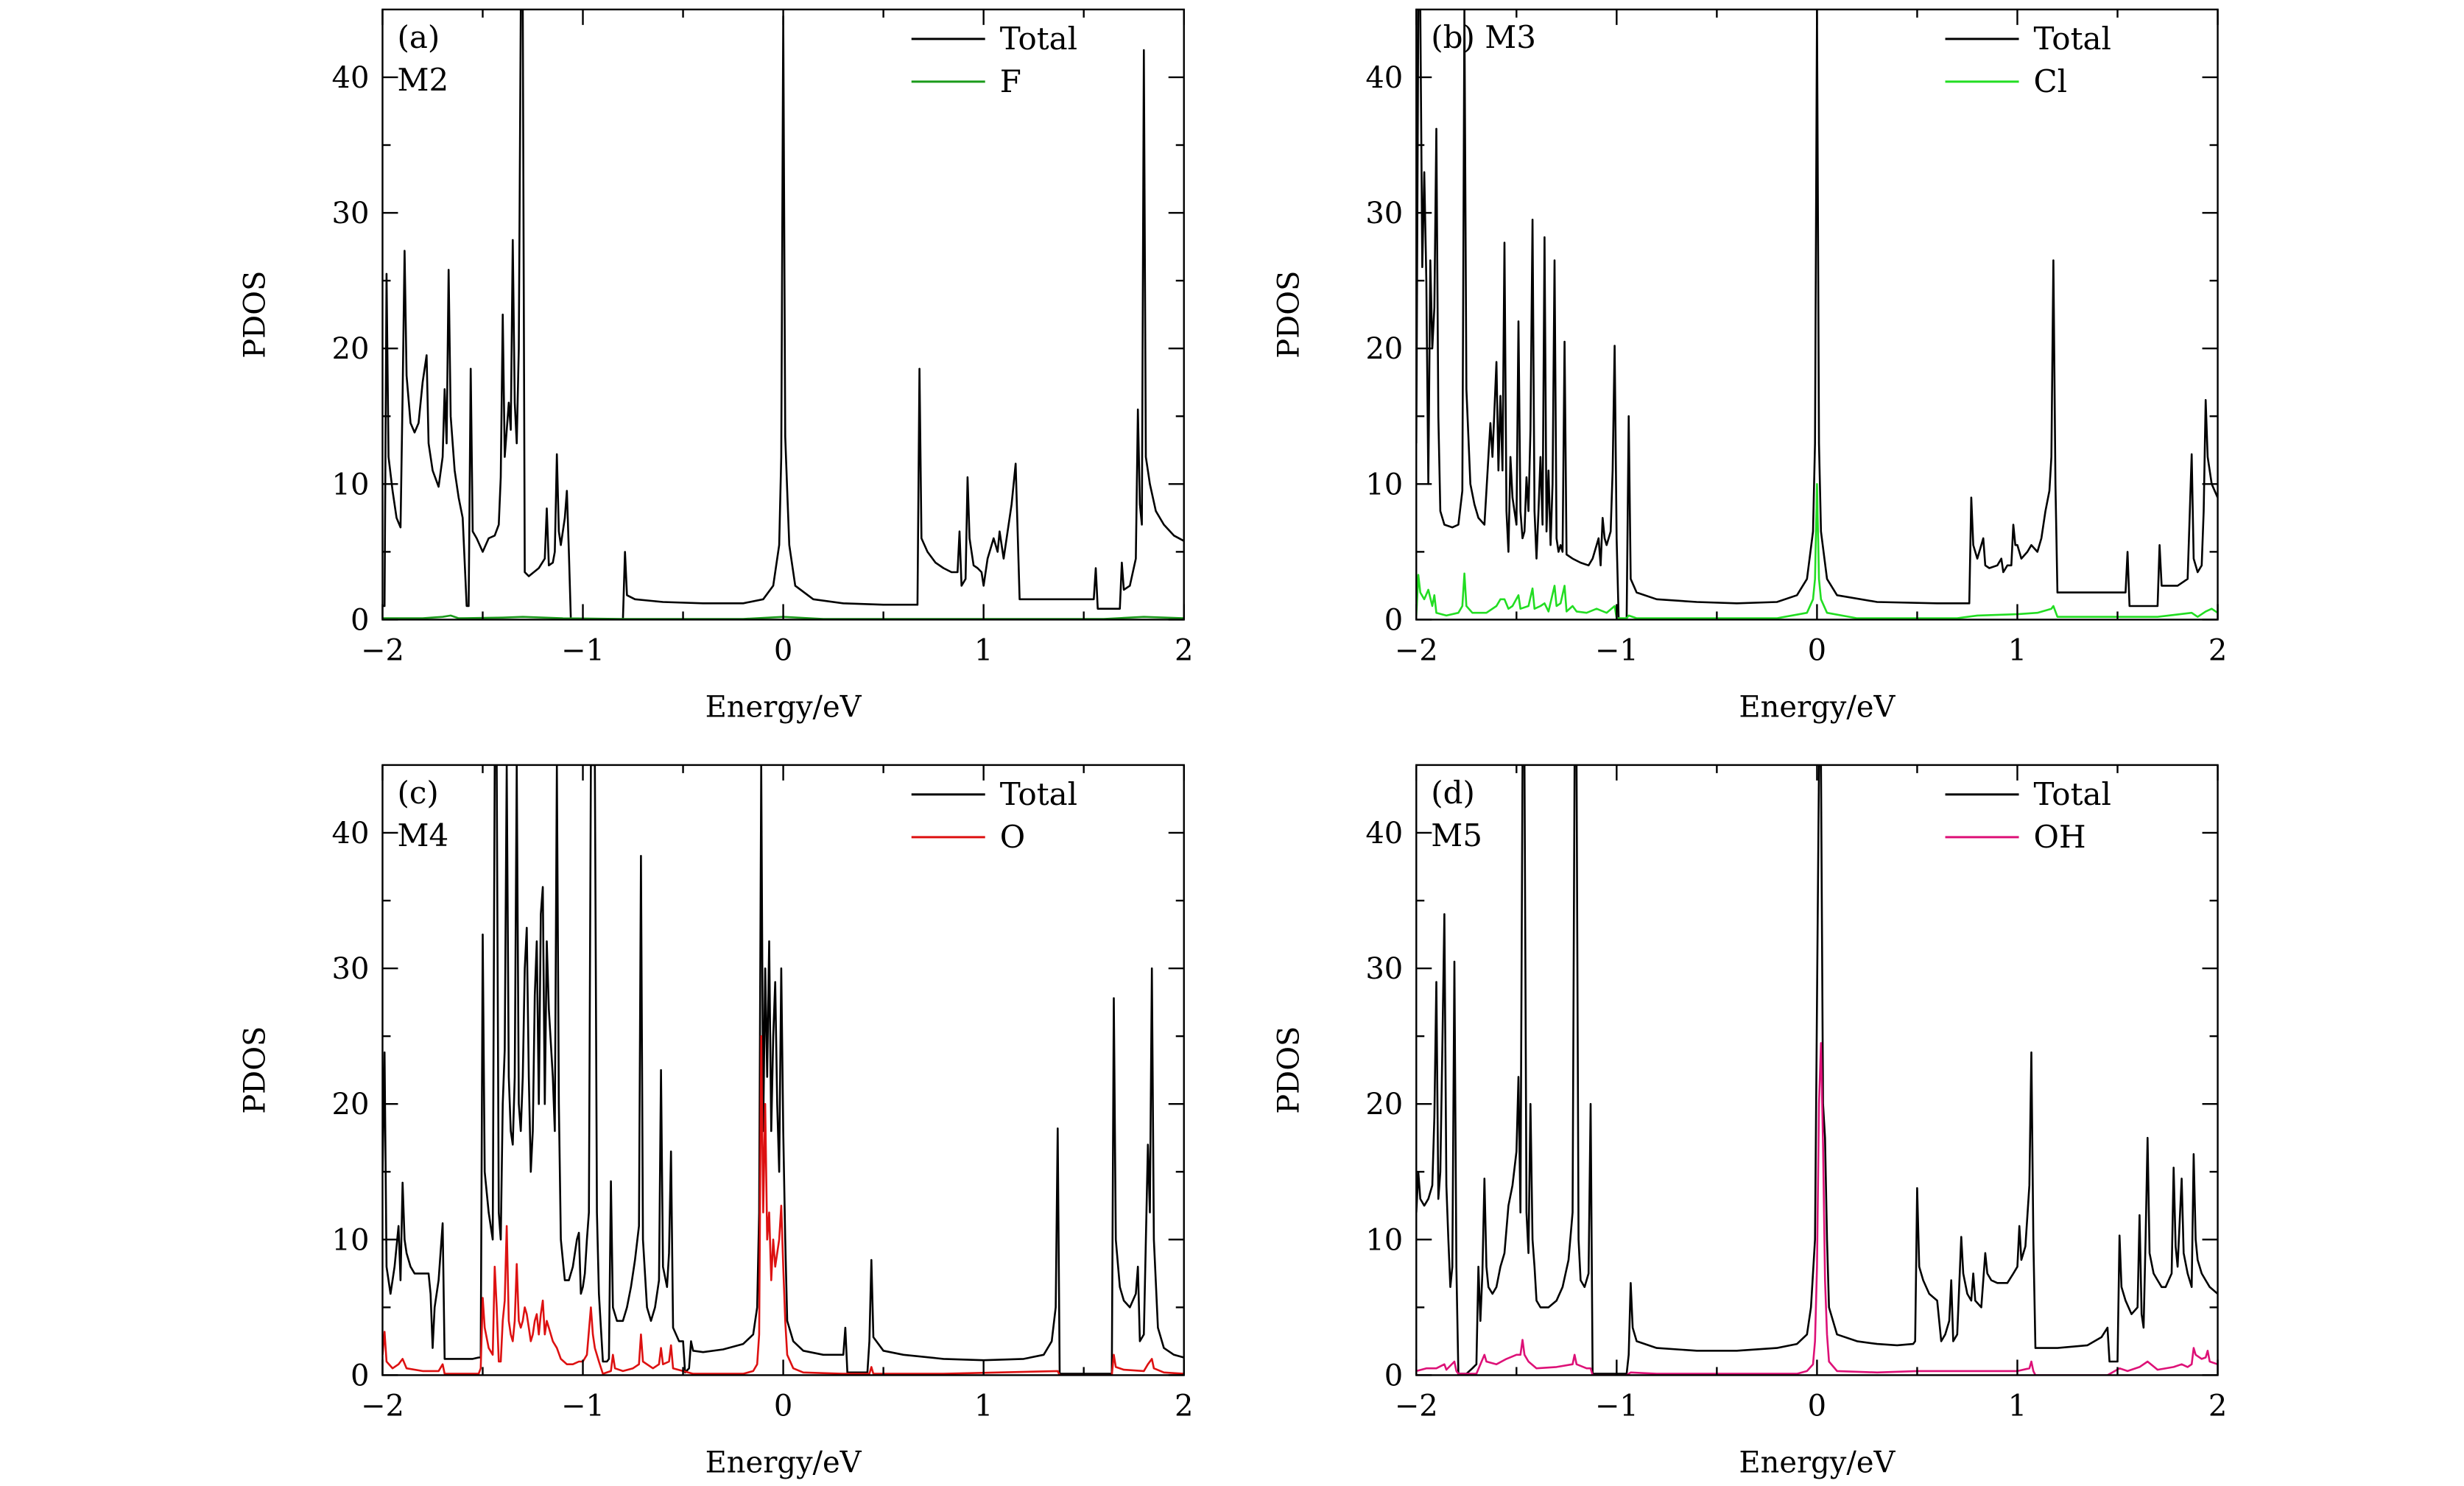  I want to click on structure-label: M5, so click(1456, 835).